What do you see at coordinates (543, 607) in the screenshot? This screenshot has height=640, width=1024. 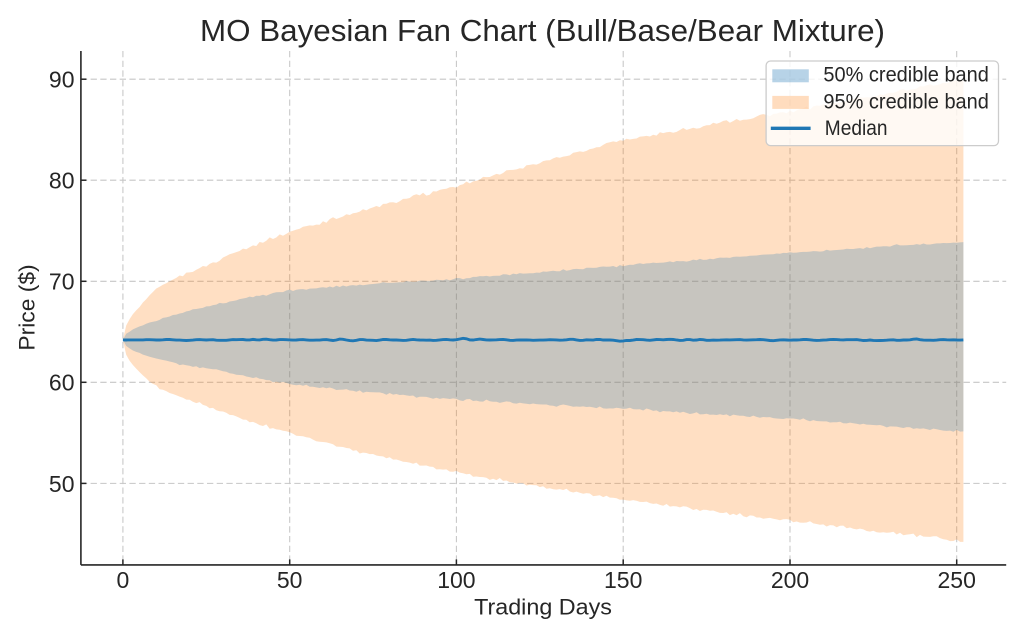 I see `svg-text: Trading Days` at bounding box center [543, 607].